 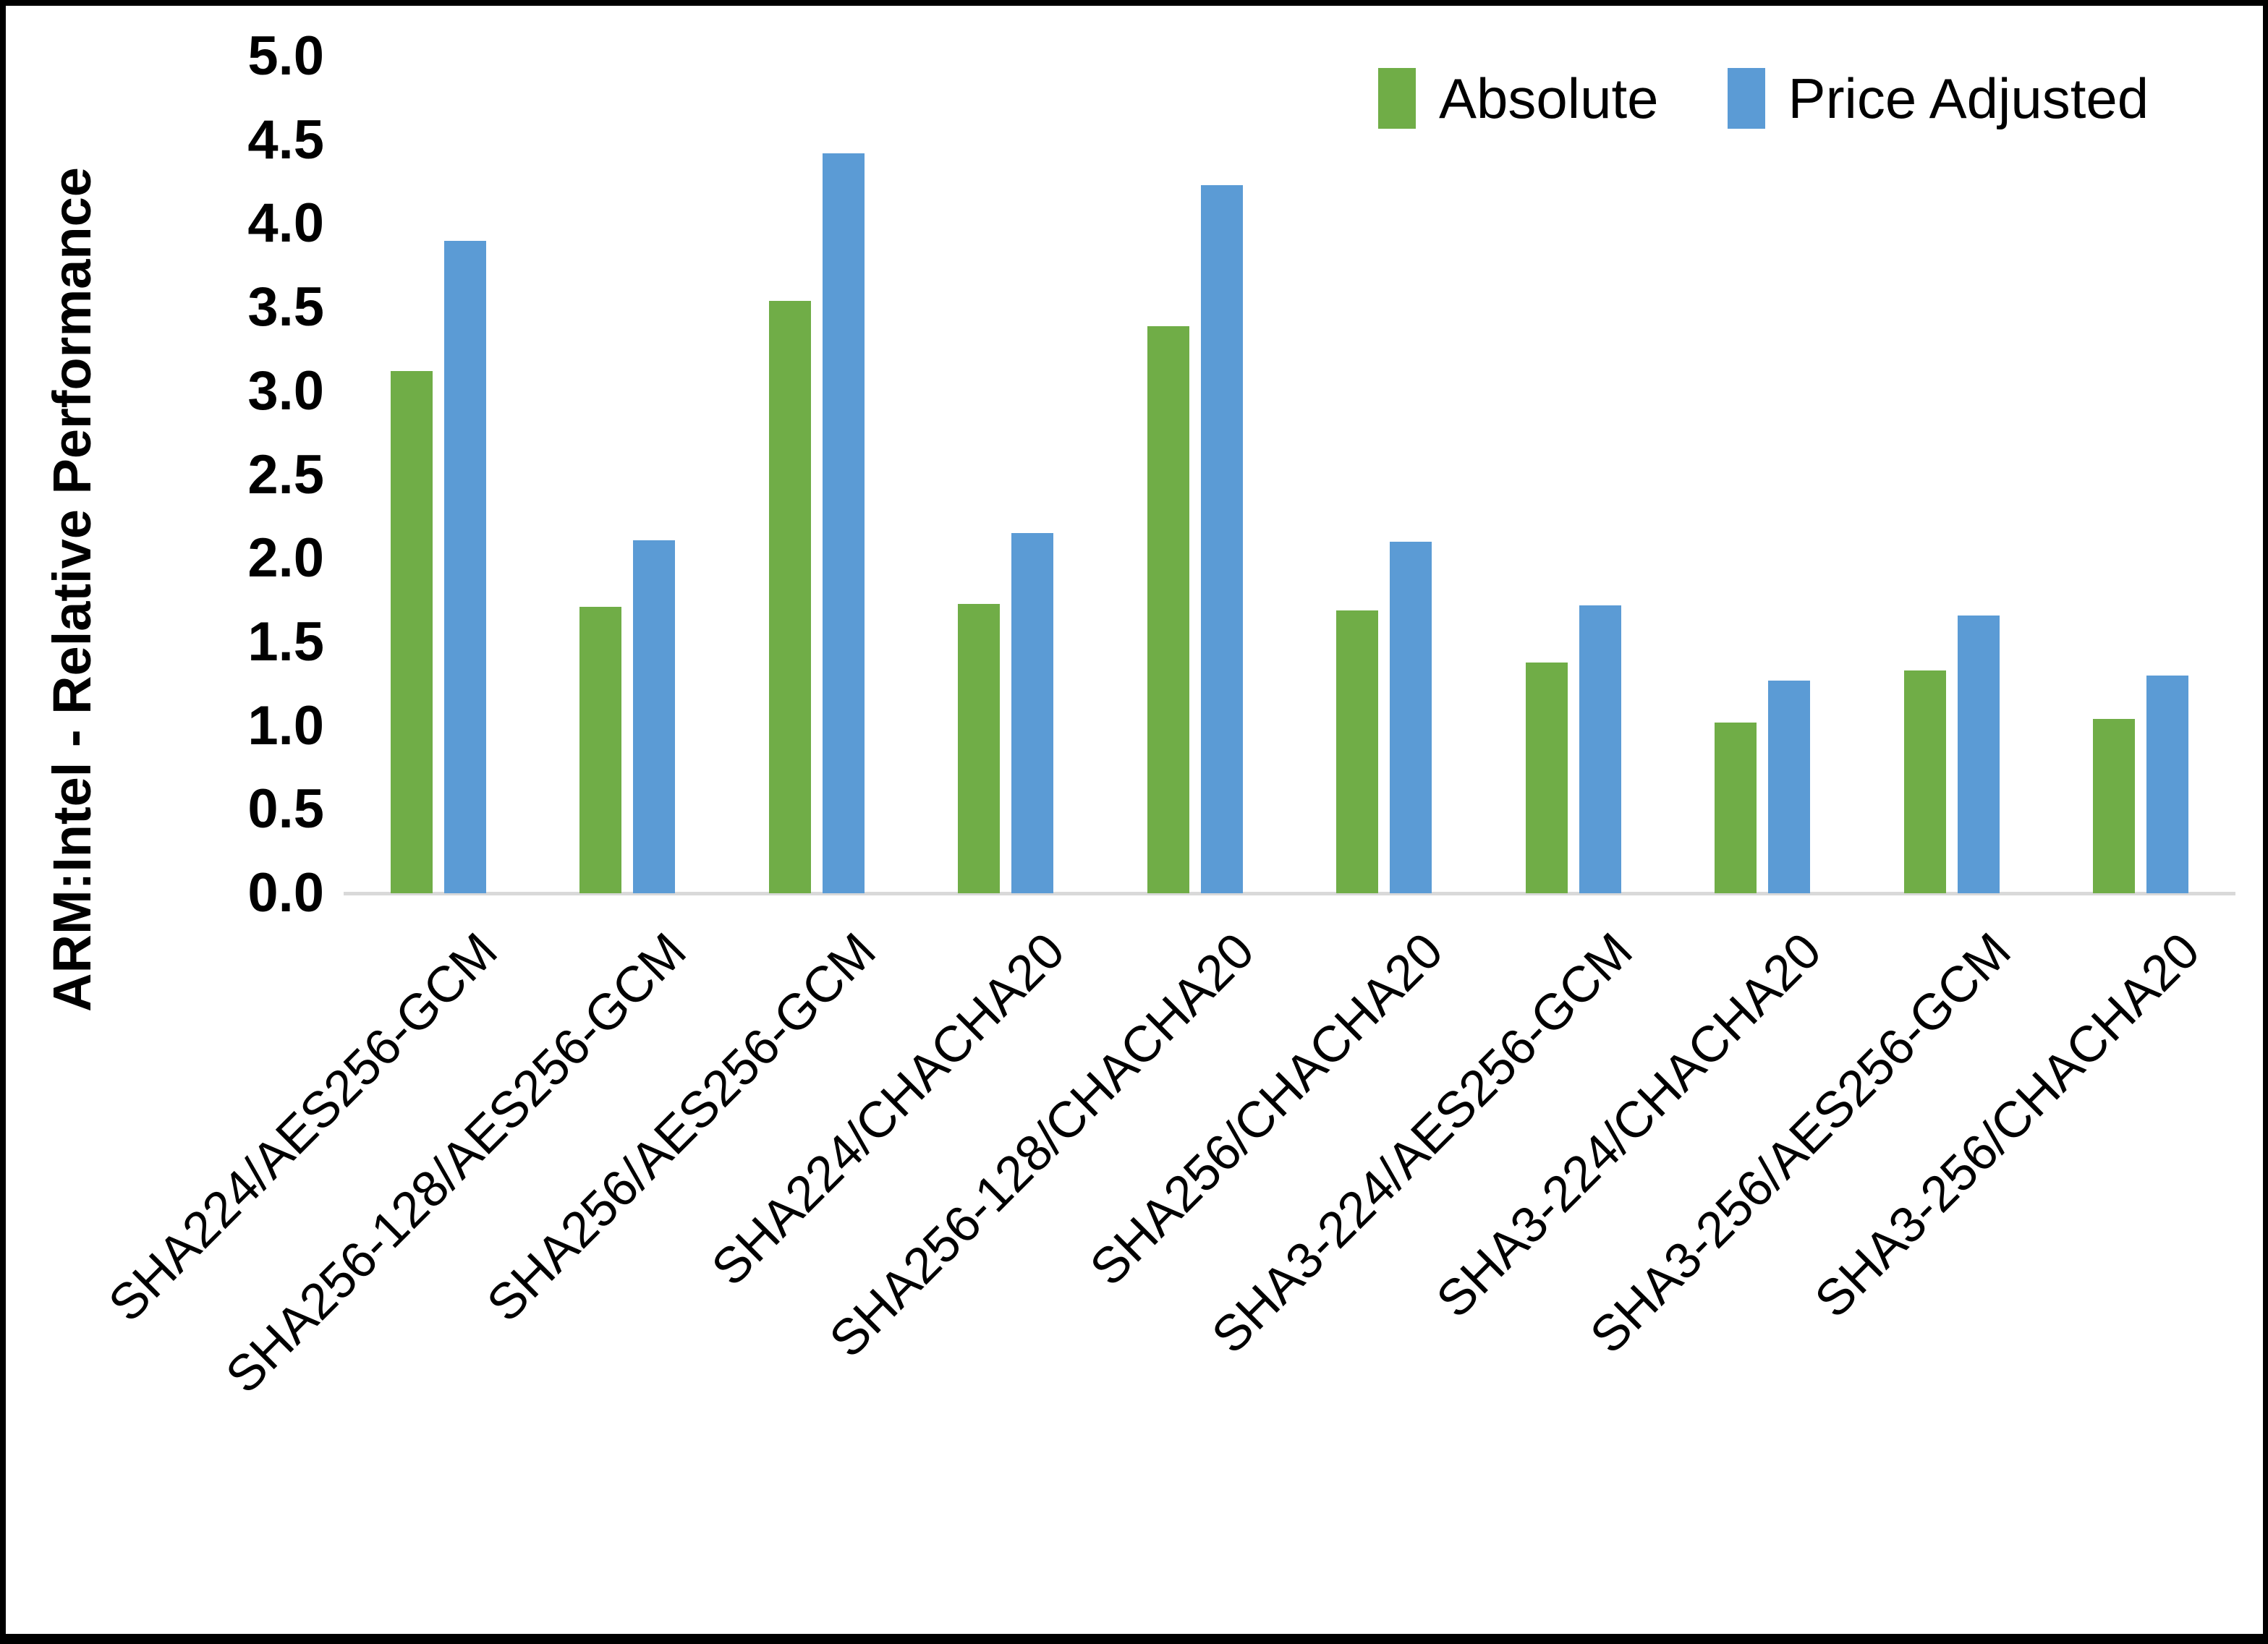 What do you see at coordinates (285, 474) in the screenshot?
I see `y-tick-label: 2.5` at bounding box center [285, 474].